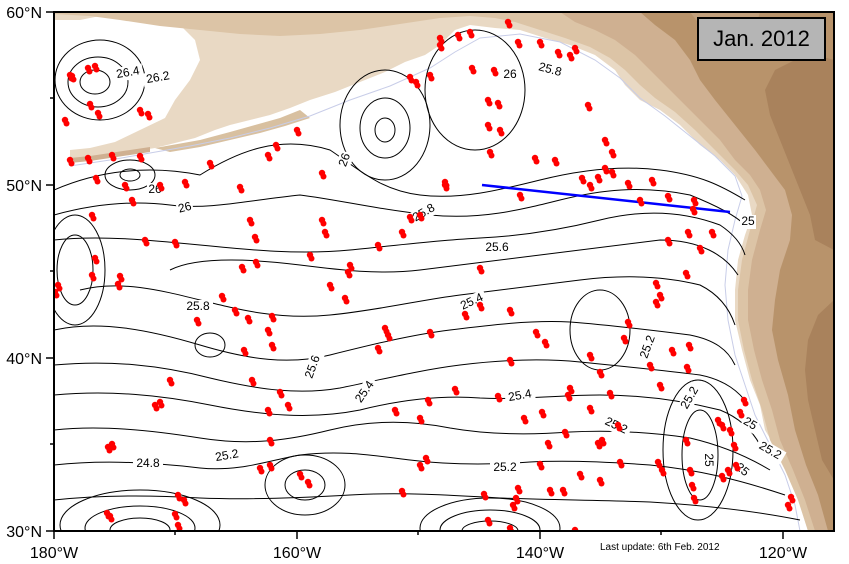  I want to click on contour-label: 26, so click(344, 160).